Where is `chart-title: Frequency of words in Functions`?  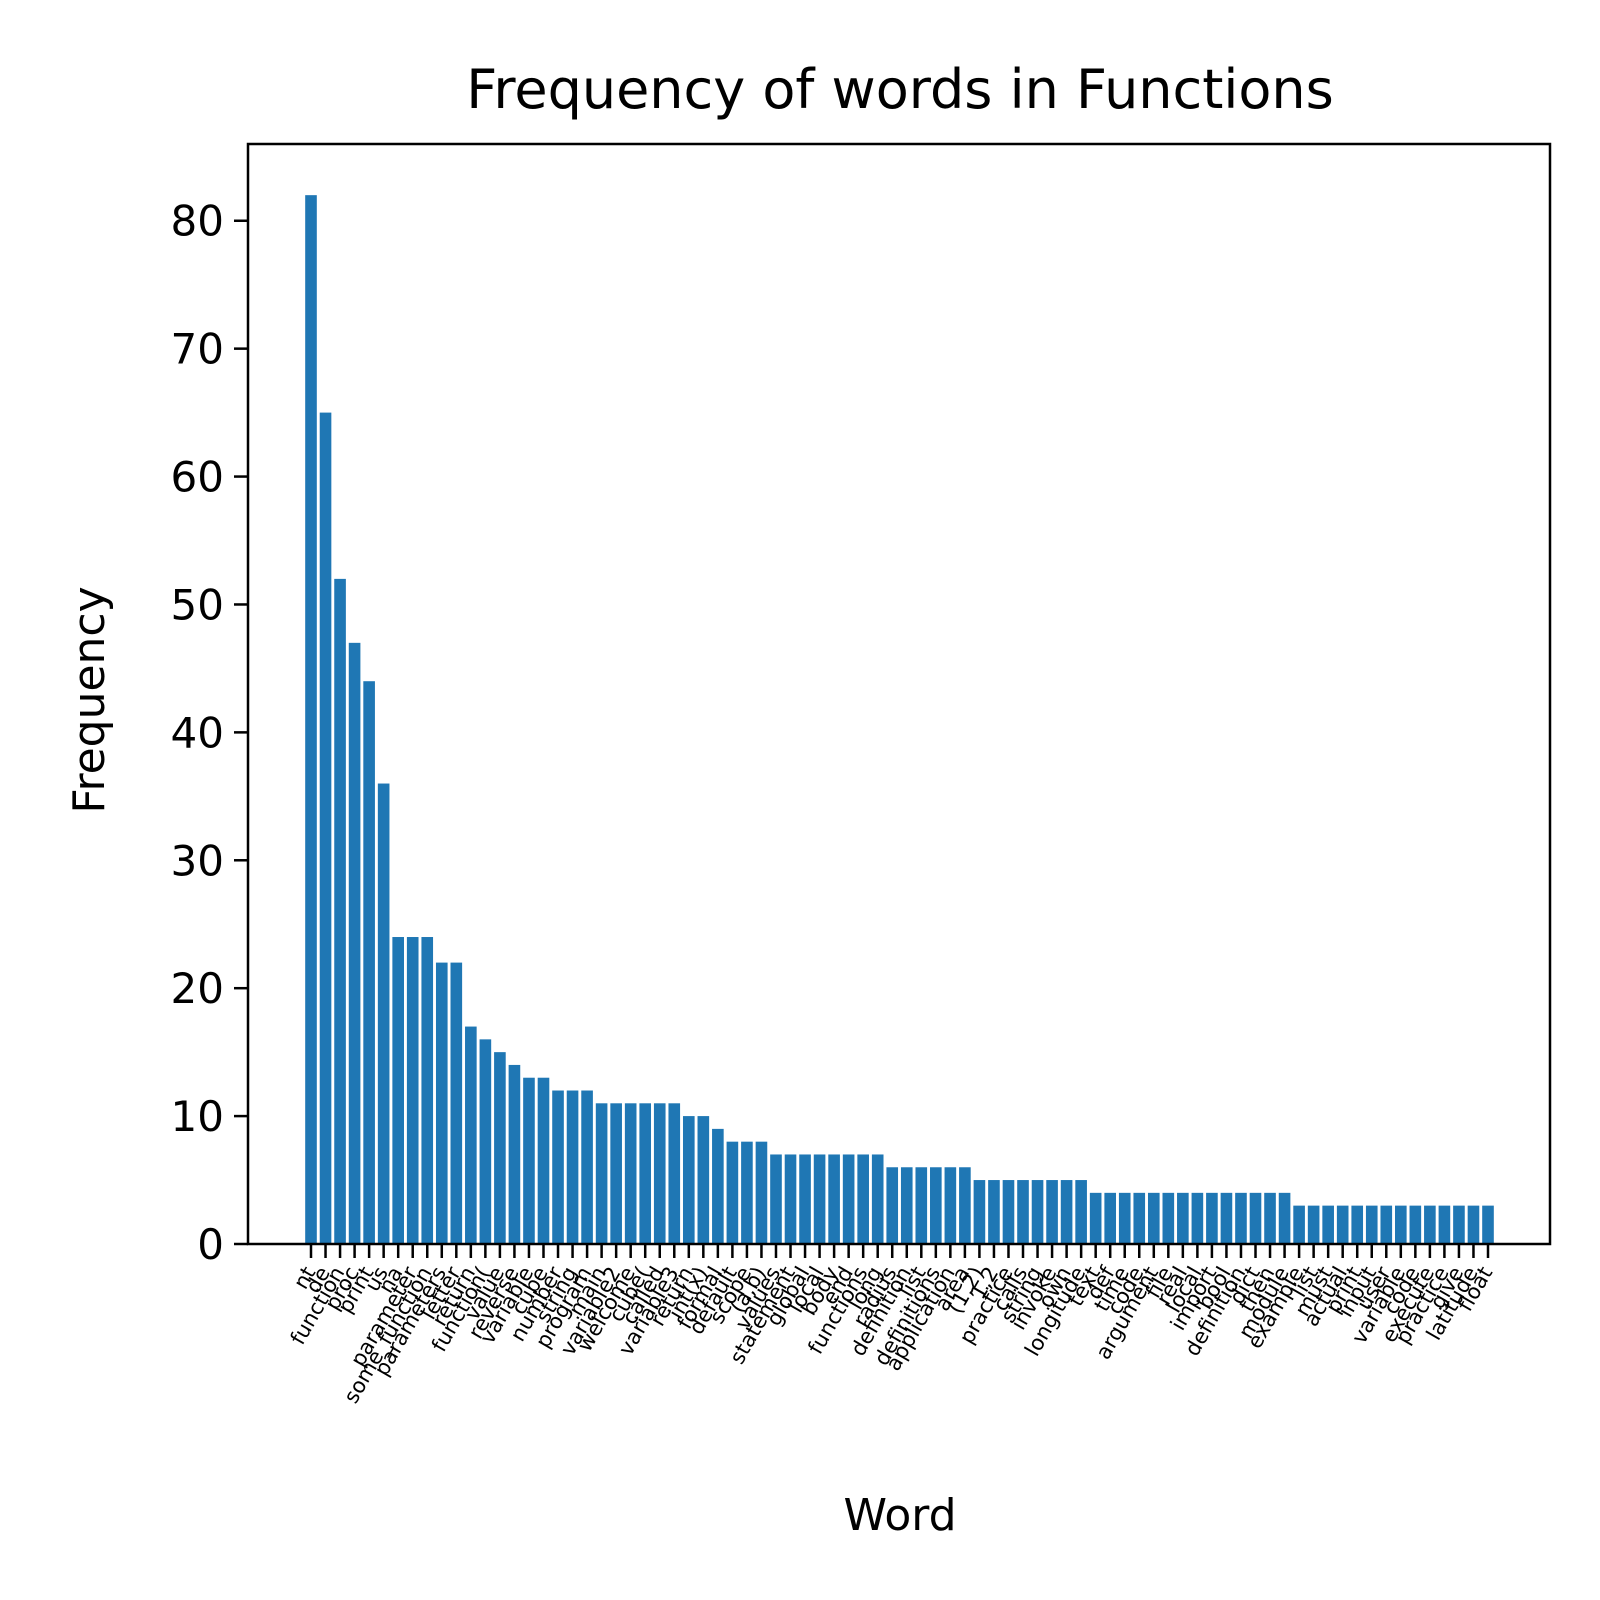 chart-title: Frequency of words in Functions is located at coordinates (900, 89).